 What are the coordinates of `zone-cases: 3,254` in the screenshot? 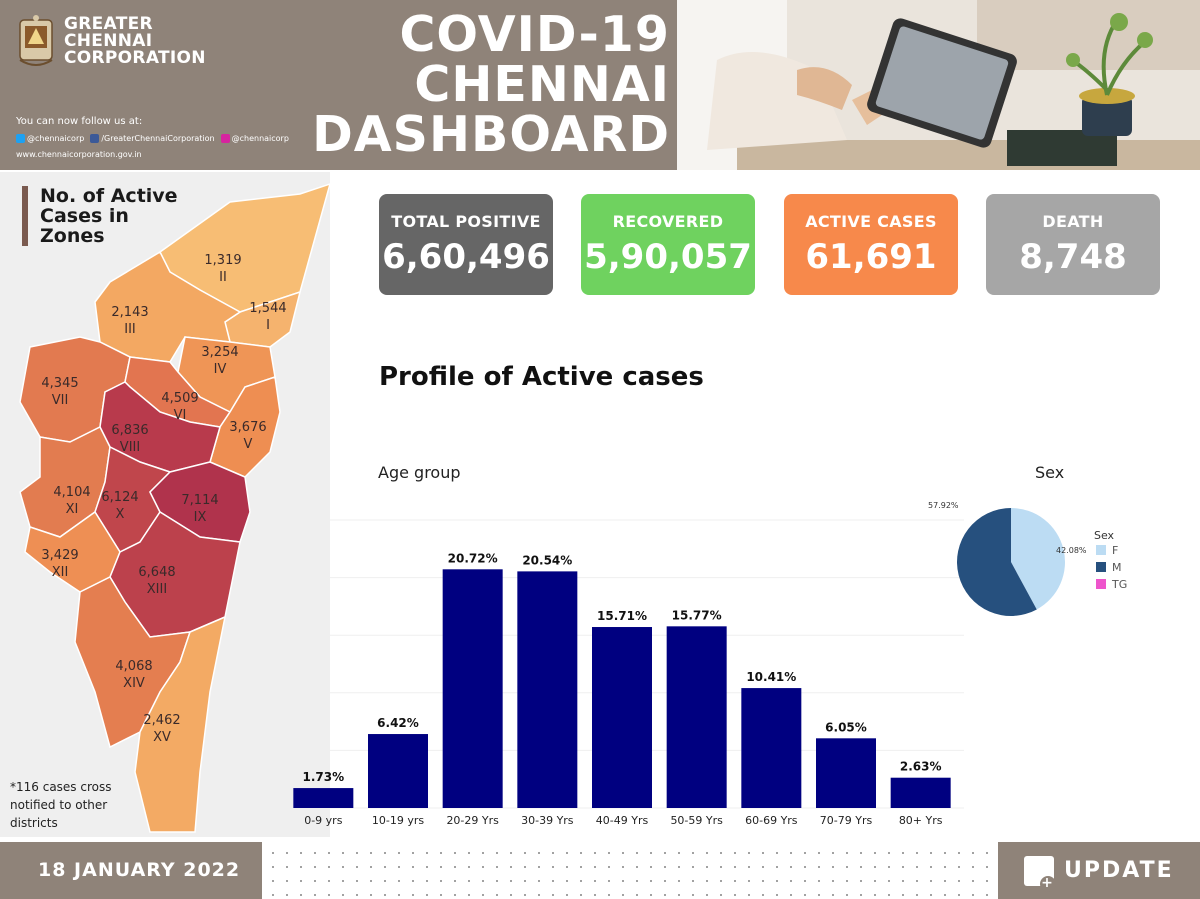 It's located at (220, 352).